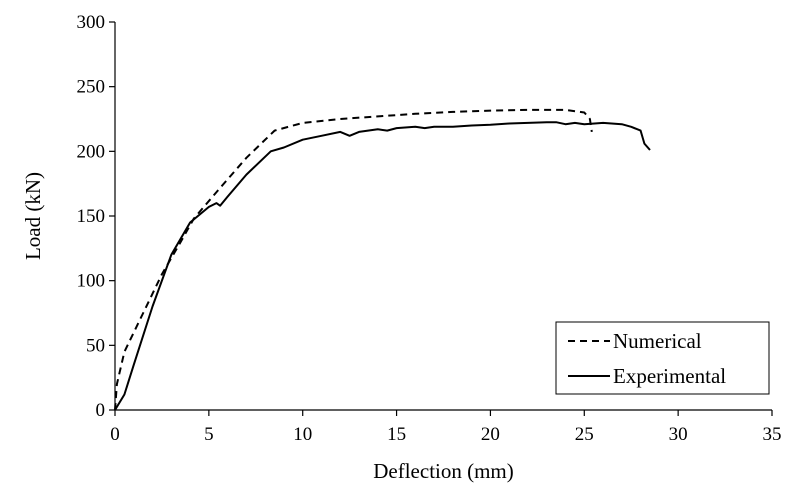 The height and width of the screenshot is (495, 800). I want to click on x-tick-label: 15, so click(396, 434).